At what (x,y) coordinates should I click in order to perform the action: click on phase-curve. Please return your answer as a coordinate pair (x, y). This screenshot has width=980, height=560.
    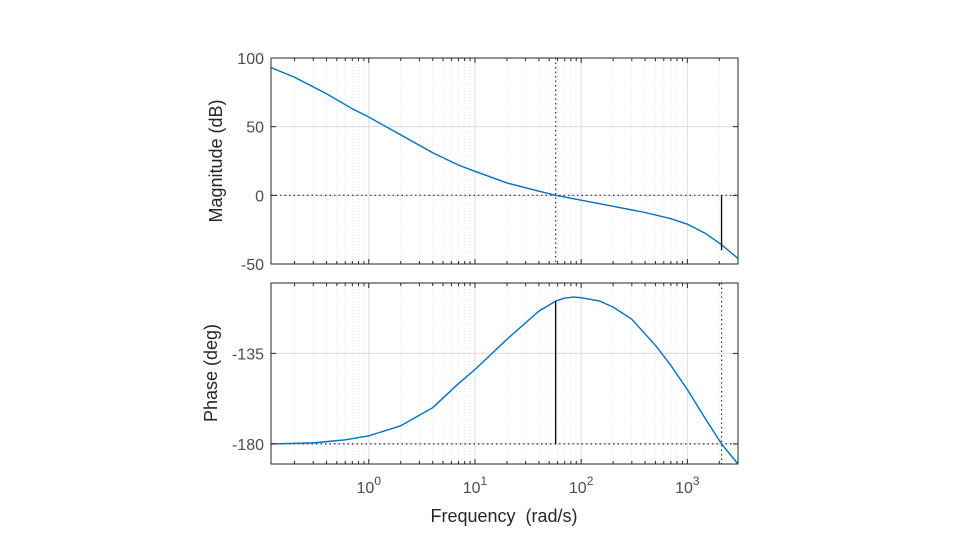
    Looking at the image, I should click on (504, 380).